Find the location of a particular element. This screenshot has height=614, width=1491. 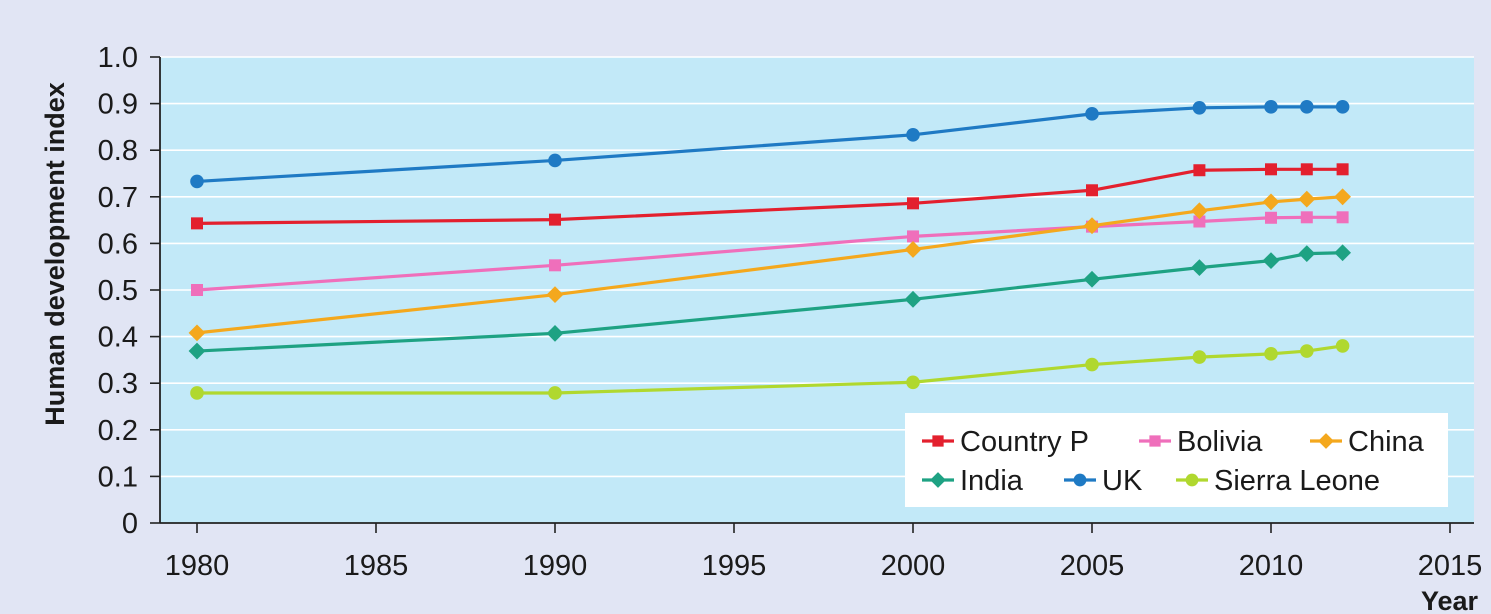

y-tick-label: 0.7 is located at coordinates (118, 198).